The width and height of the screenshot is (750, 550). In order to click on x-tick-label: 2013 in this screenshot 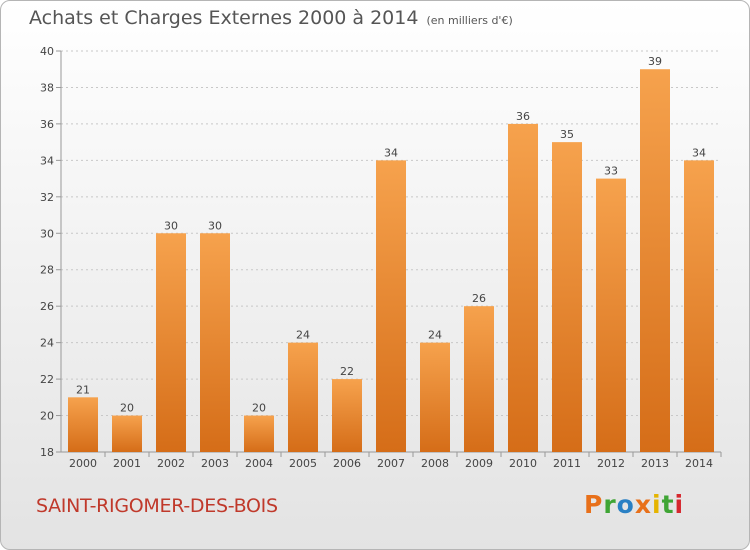, I will do `click(655, 463)`.